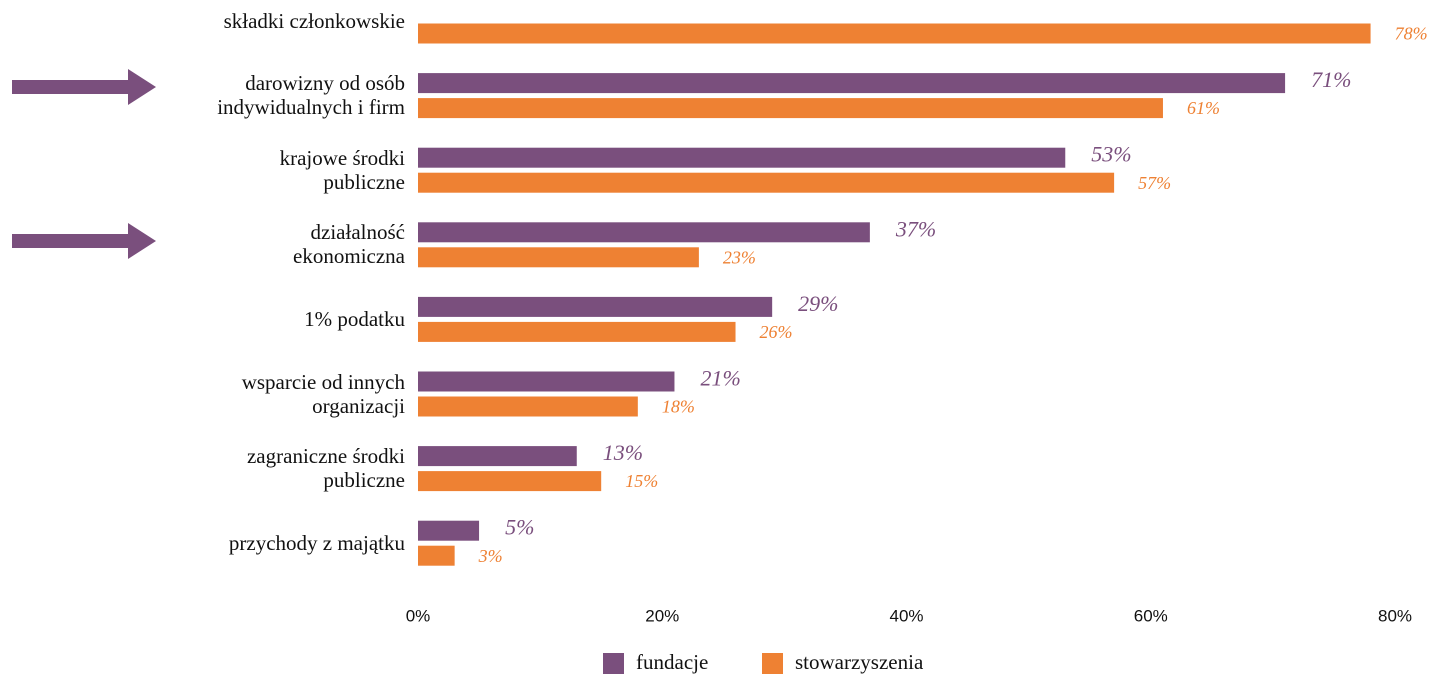  What do you see at coordinates (519, 527) in the screenshot?
I see `value-label: 5%` at bounding box center [519, 527].